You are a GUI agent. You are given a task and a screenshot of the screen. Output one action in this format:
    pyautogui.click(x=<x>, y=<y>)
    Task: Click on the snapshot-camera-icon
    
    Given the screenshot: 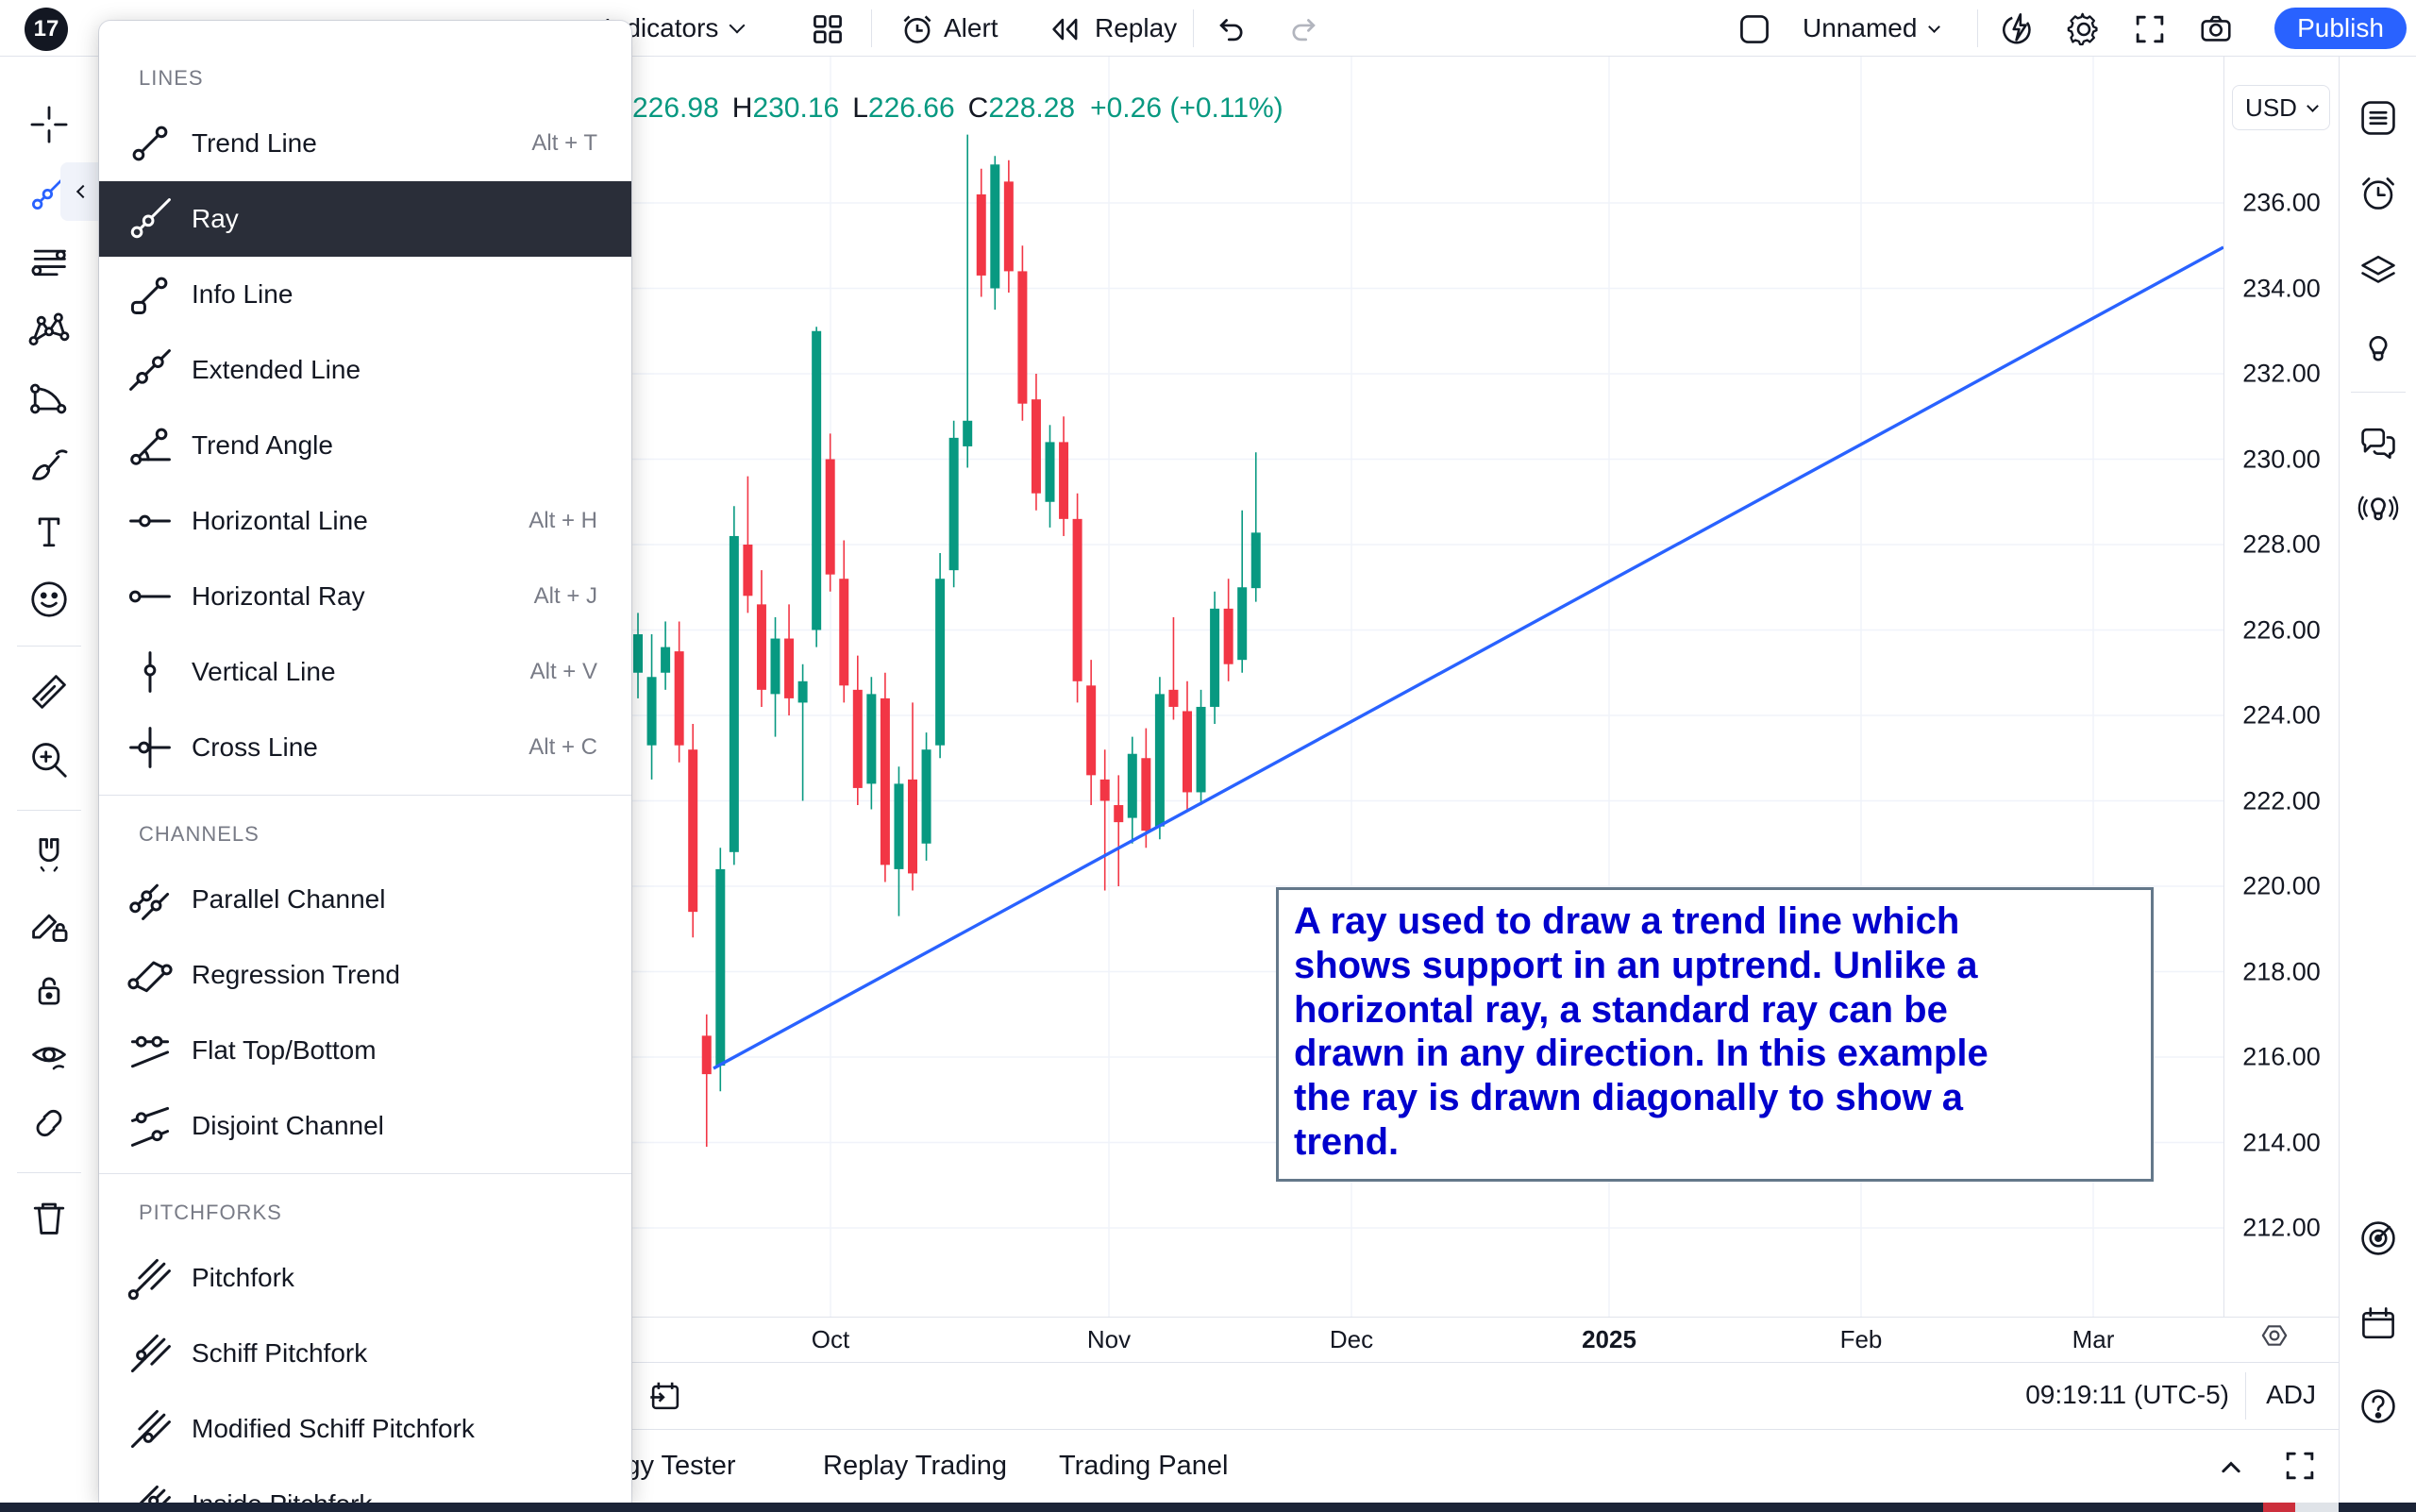 What is the action you would take?
    pyautogui.click(x=2216, y=29)
    